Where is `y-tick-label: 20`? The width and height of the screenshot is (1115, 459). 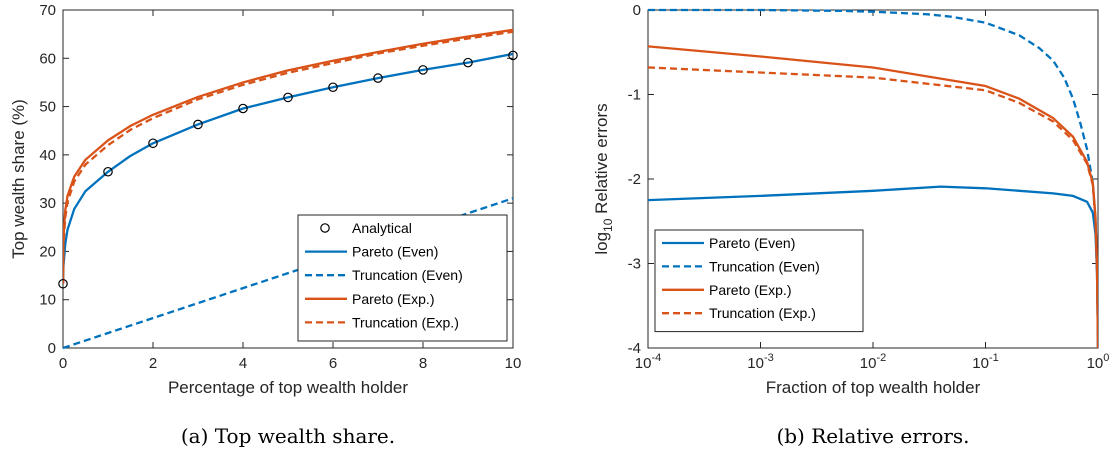
y-tick-label: 20 is located at coordinates (47, 251).